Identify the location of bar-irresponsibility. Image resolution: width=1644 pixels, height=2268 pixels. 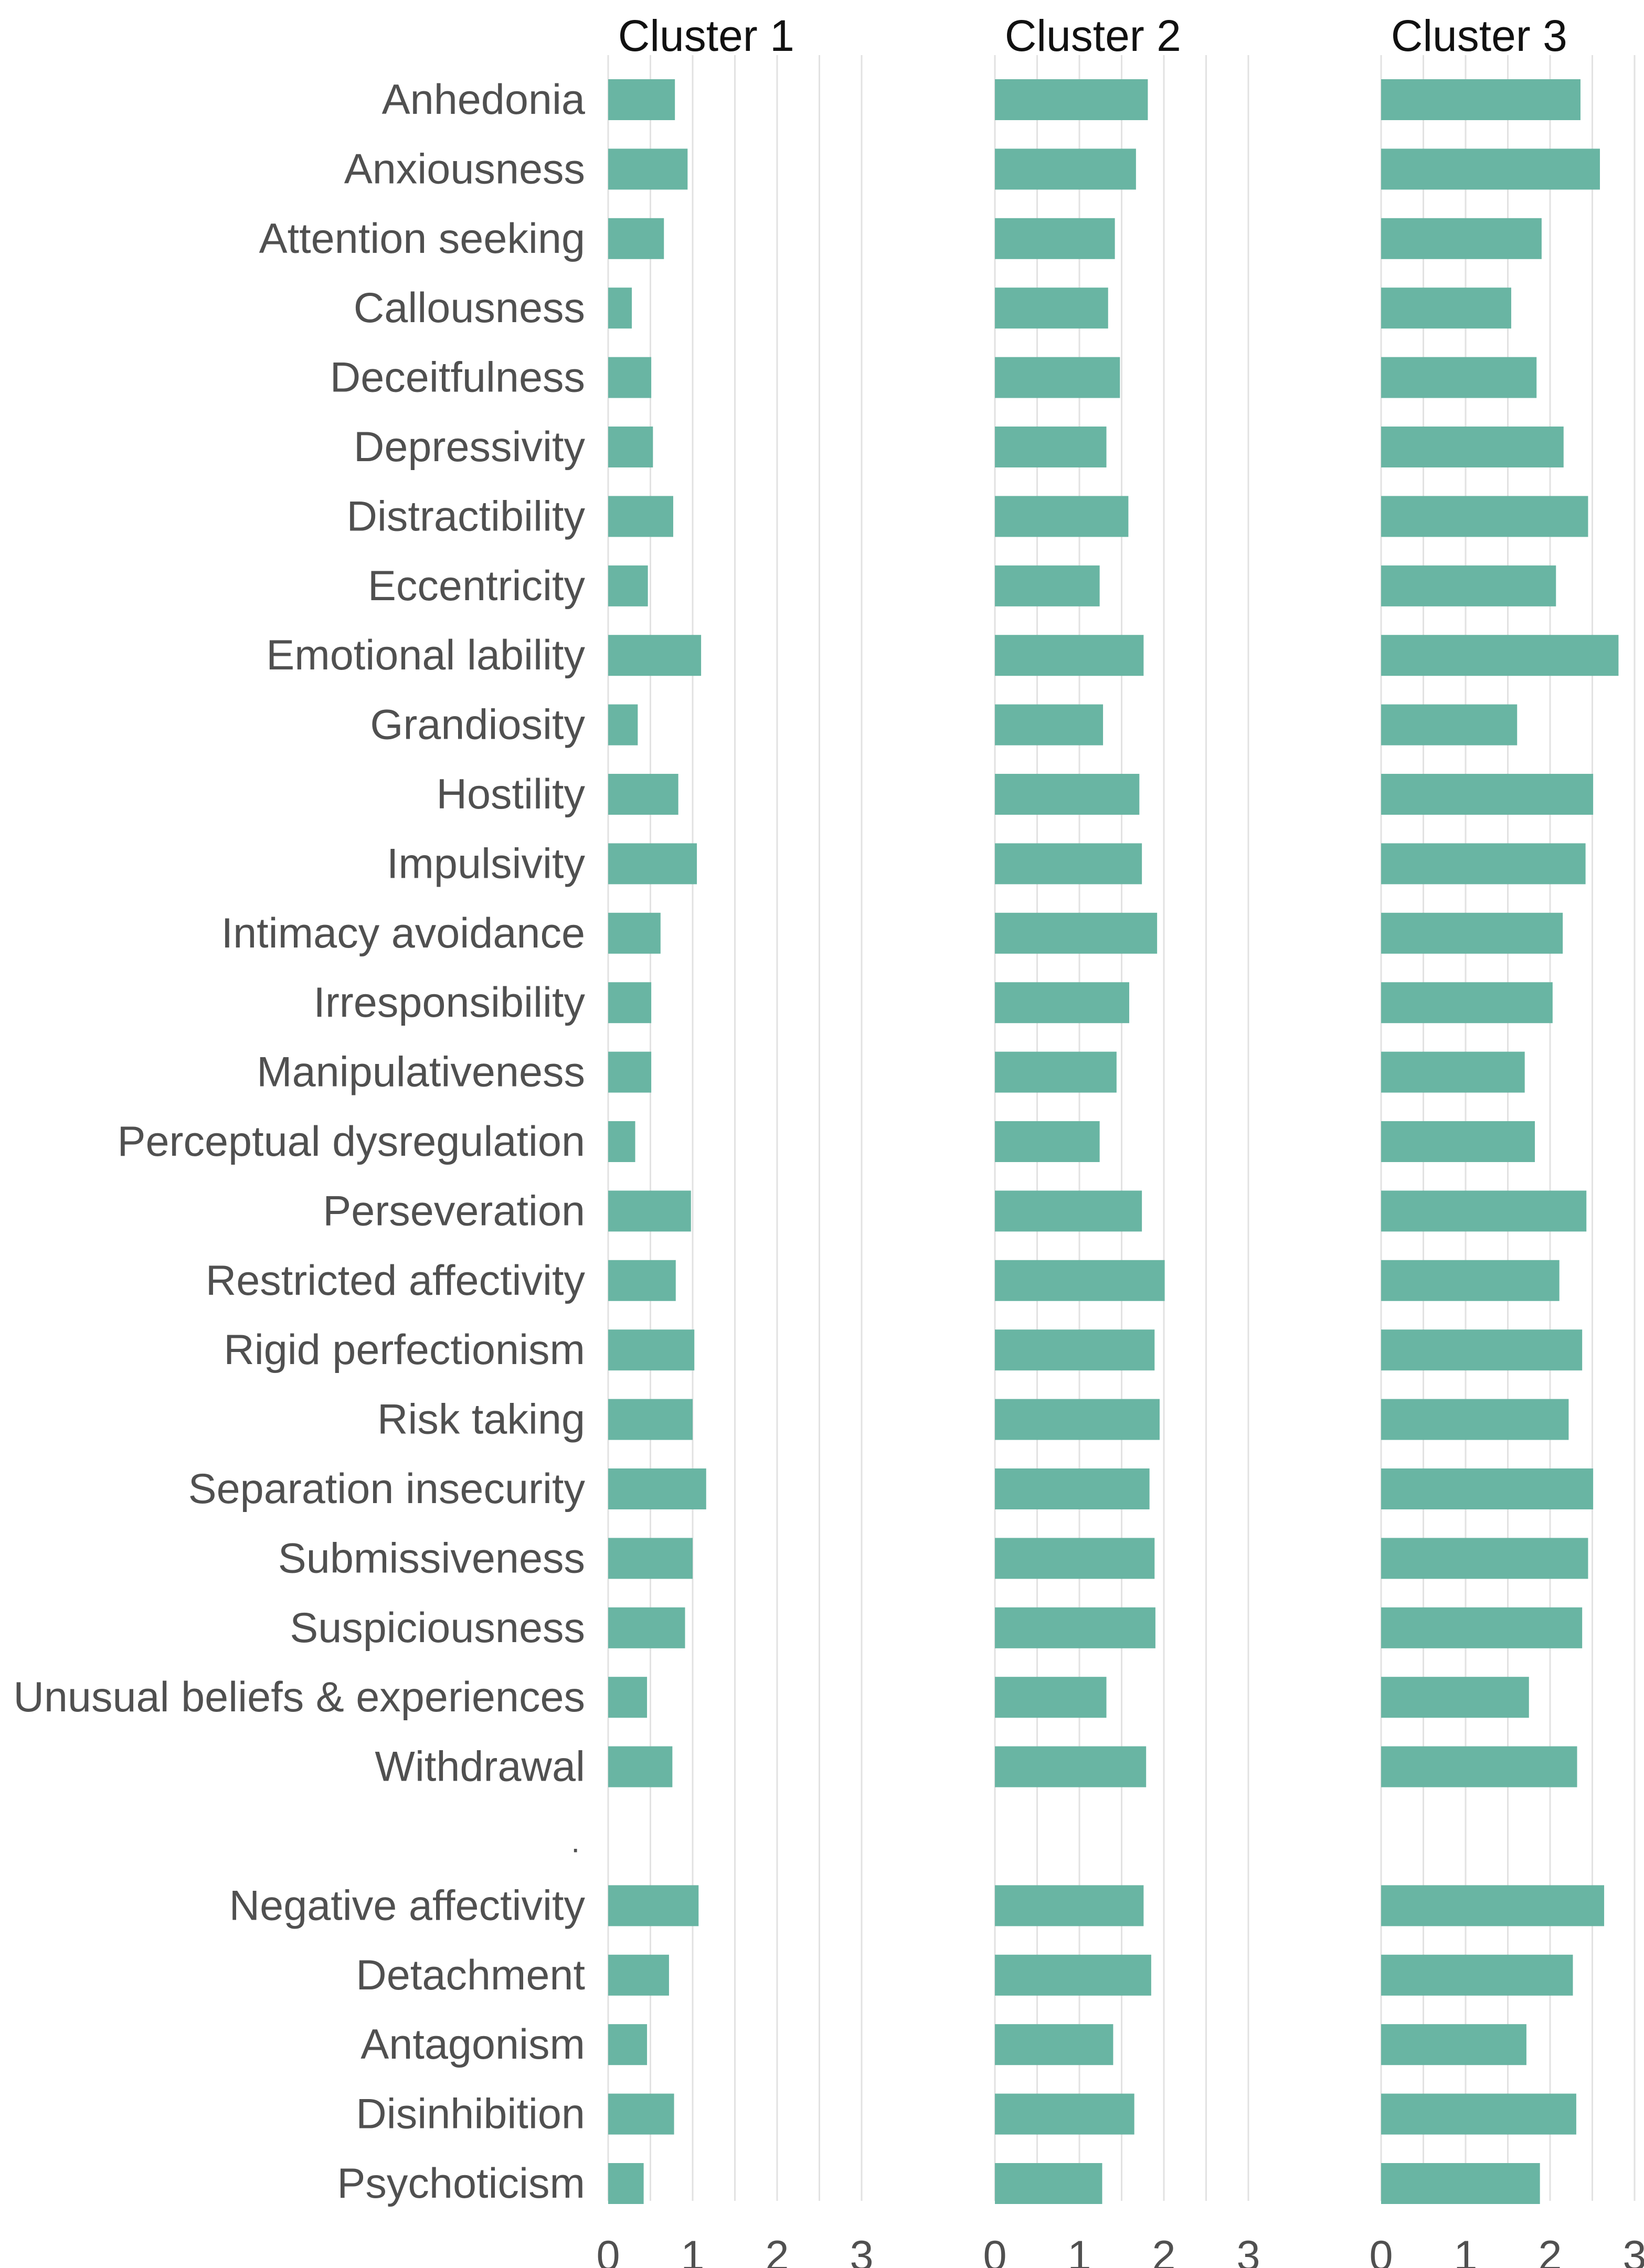
(630, 1003).